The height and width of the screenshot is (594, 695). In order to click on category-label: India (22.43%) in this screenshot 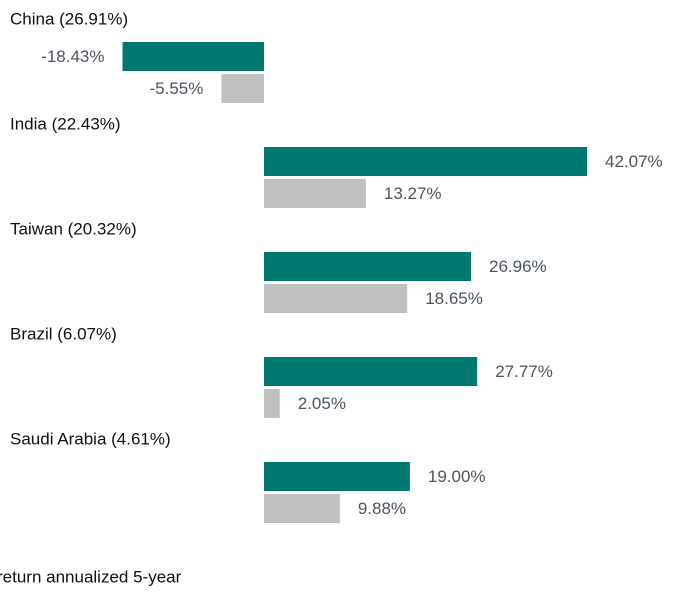, I will do `click(65, 123)`.